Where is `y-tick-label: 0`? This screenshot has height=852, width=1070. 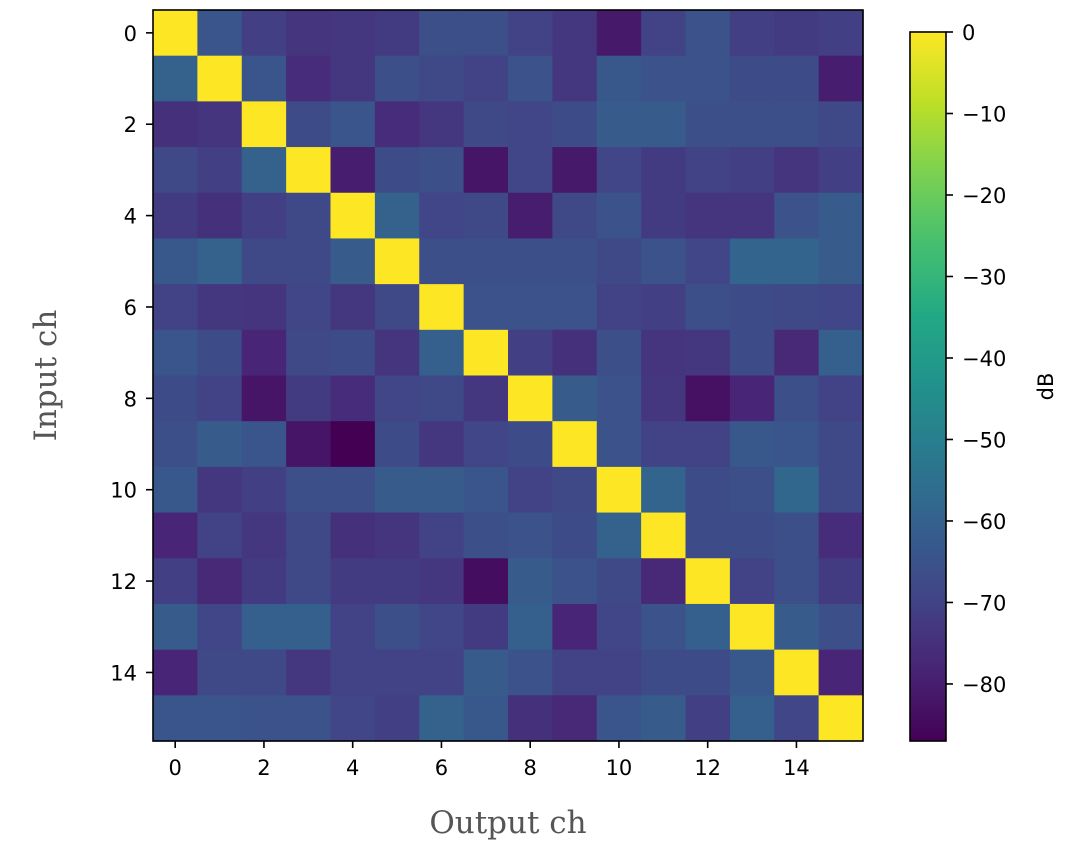
y-tick-label: 0 is located at coordinates (130, 34).